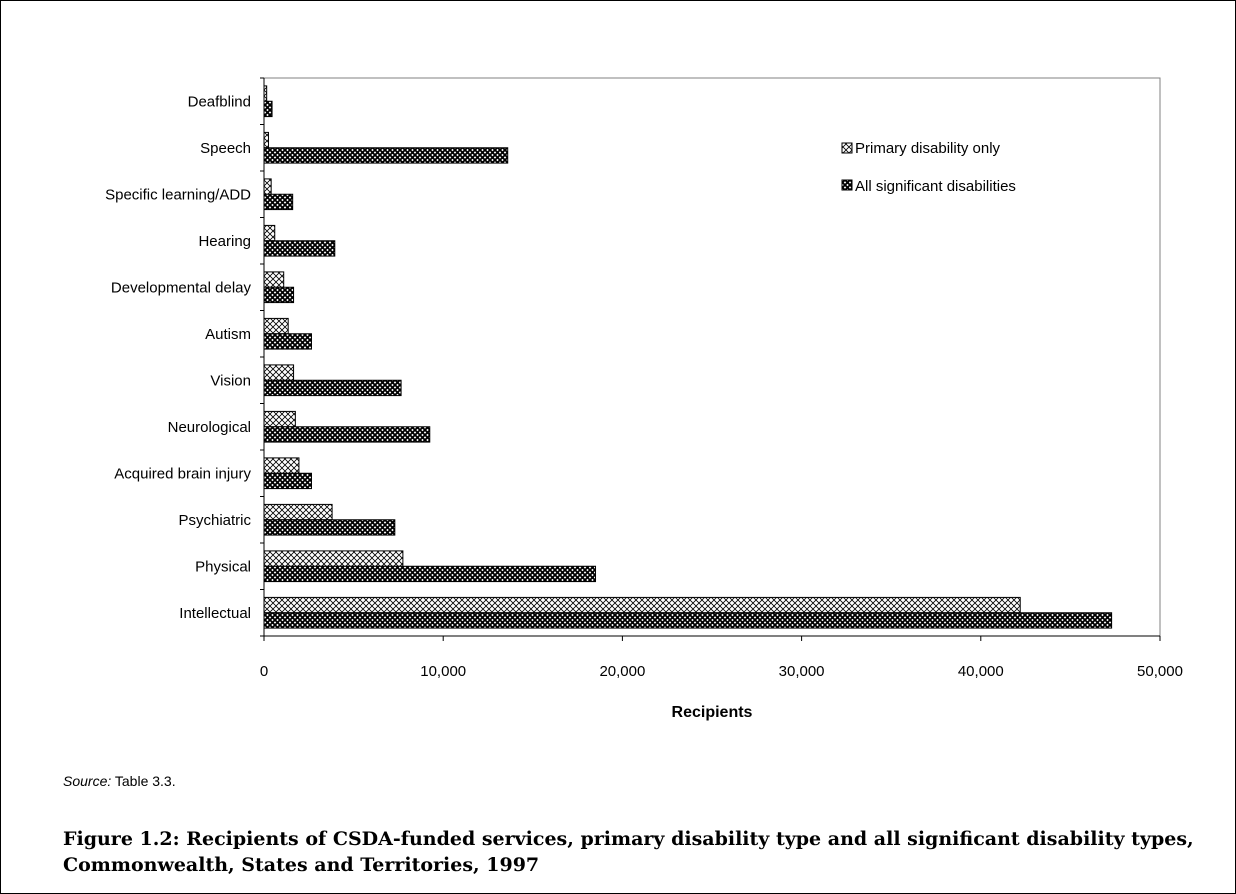 The width and height of the screenshot is (1236, 894). What do you see at coordinates (178, 194) in the screenshot?
I see `category-label: Specific learning/ADD` at bounding box center [178, 194].